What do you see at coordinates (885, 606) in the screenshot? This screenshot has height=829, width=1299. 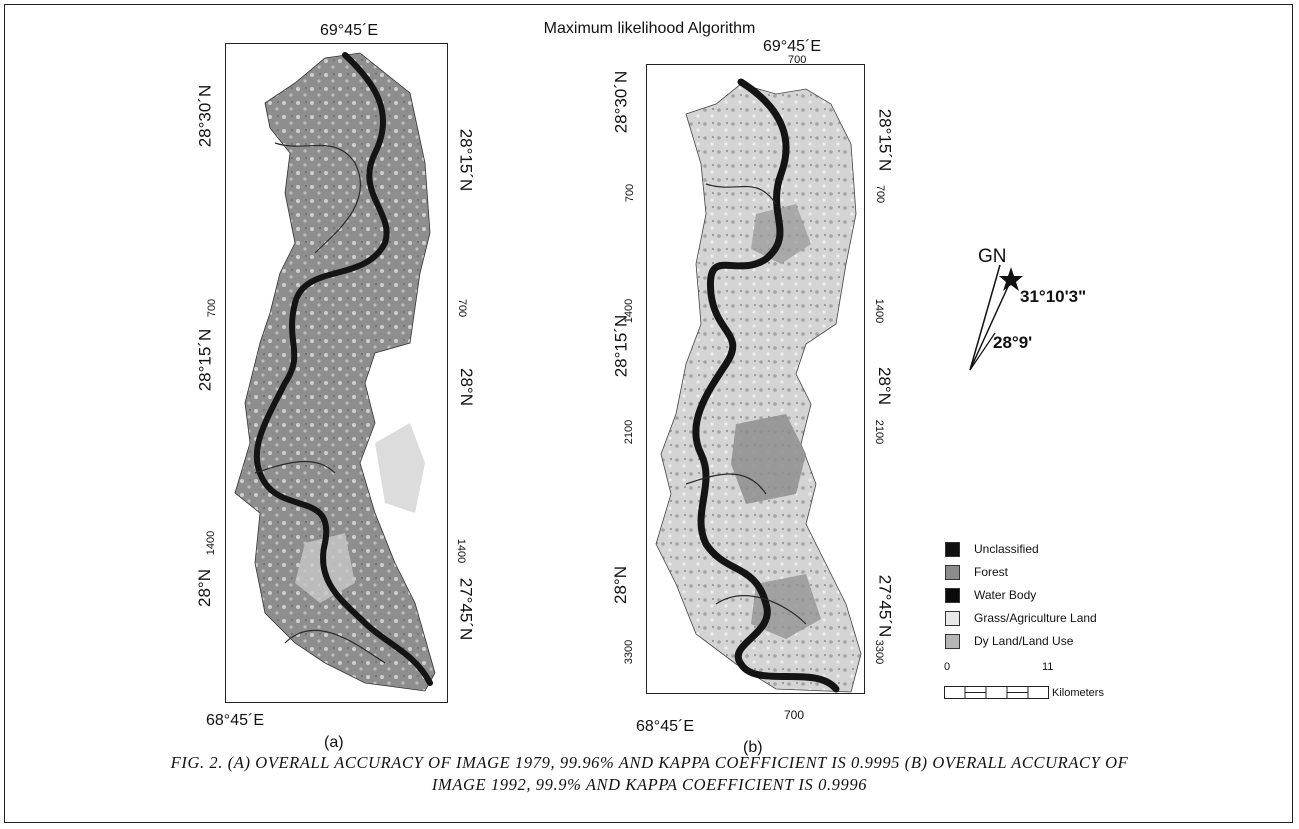 I see `panel-b-right-lat-bottom: 27°45´N` at bounding box center [885, 606].